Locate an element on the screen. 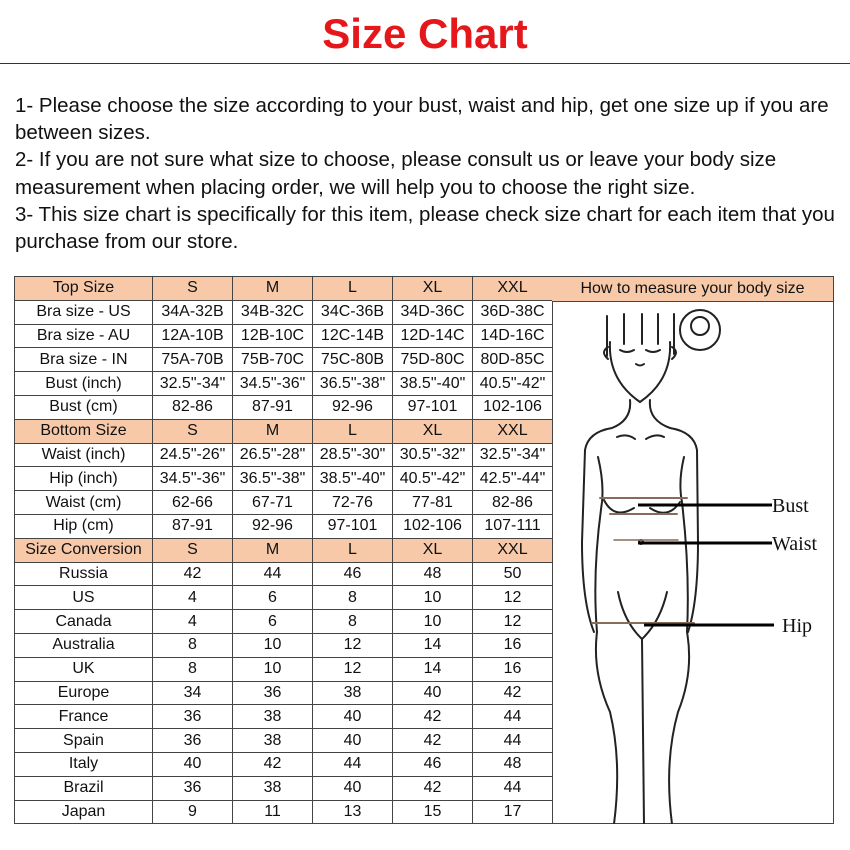 The image size is (850, 850). table-cell: 24.5"-26" is located at coordinates (192, 455).